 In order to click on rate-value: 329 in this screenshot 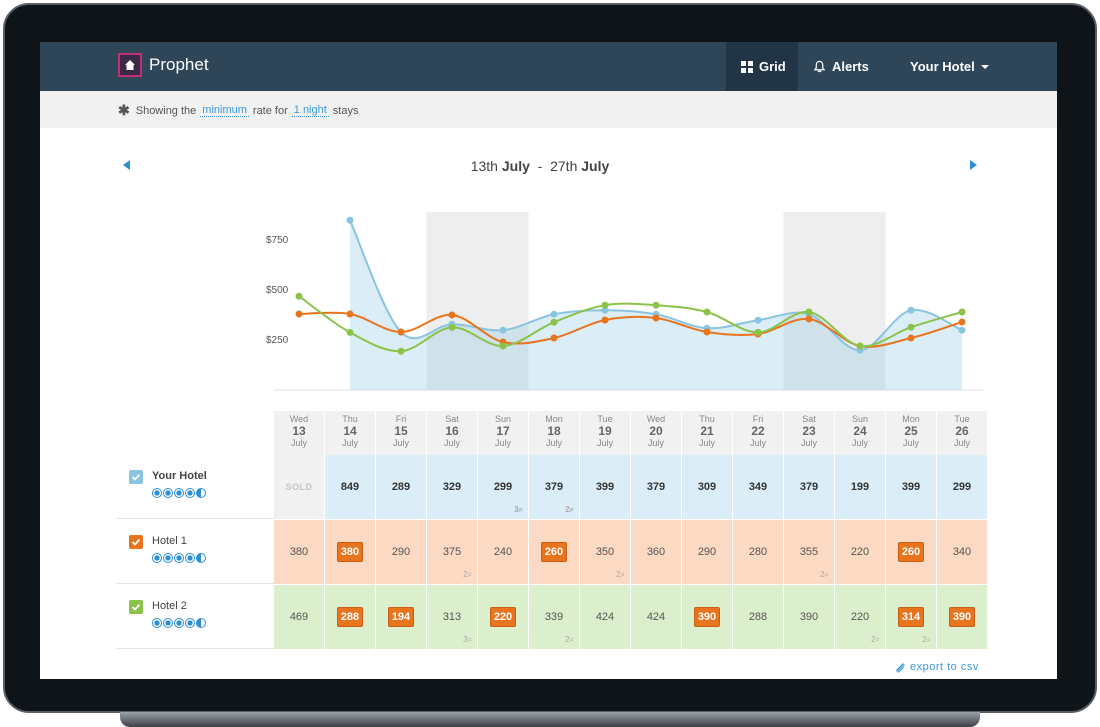, I will do `click(452, 487)`.